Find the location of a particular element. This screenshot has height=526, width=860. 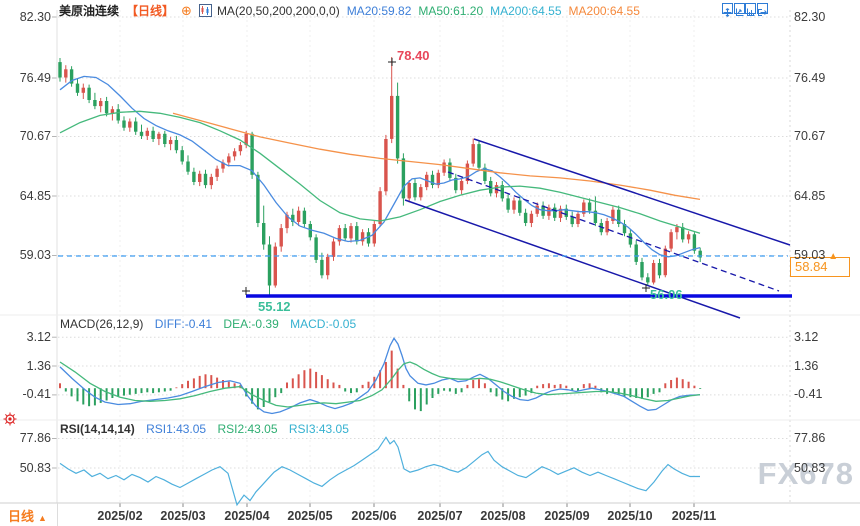

period-selector-label: 日线 is located at coordinates (21, 516).